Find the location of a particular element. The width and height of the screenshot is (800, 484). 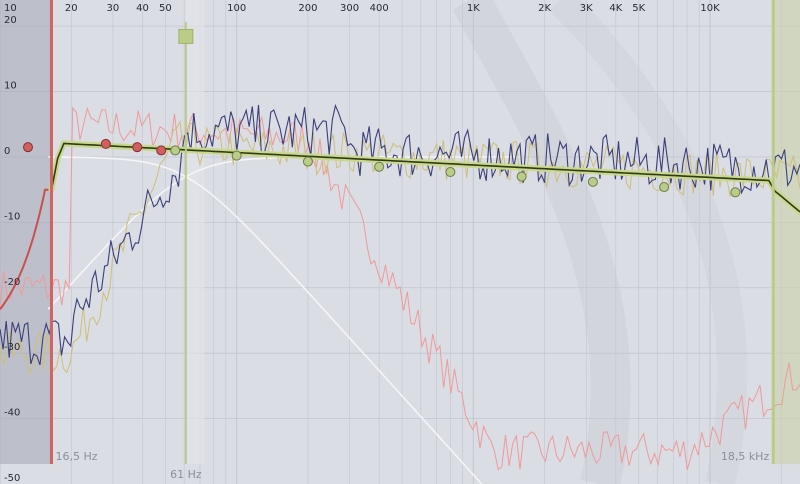

y-tick-label: 10 is located at coordinates (10, 86).